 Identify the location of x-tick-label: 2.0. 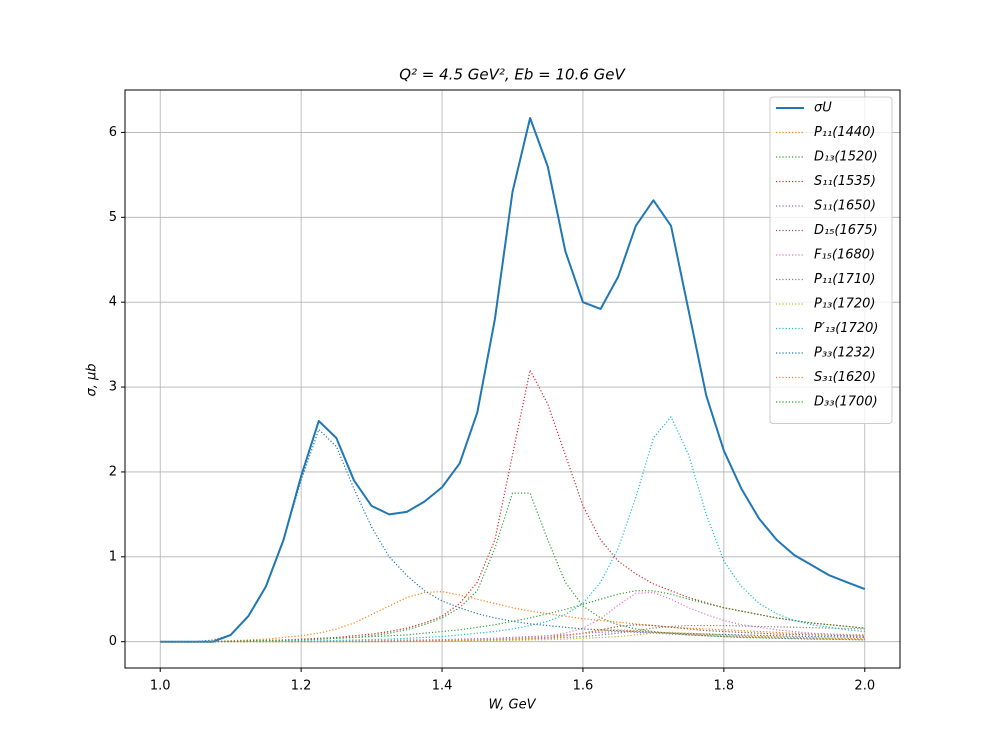
(864, 686).